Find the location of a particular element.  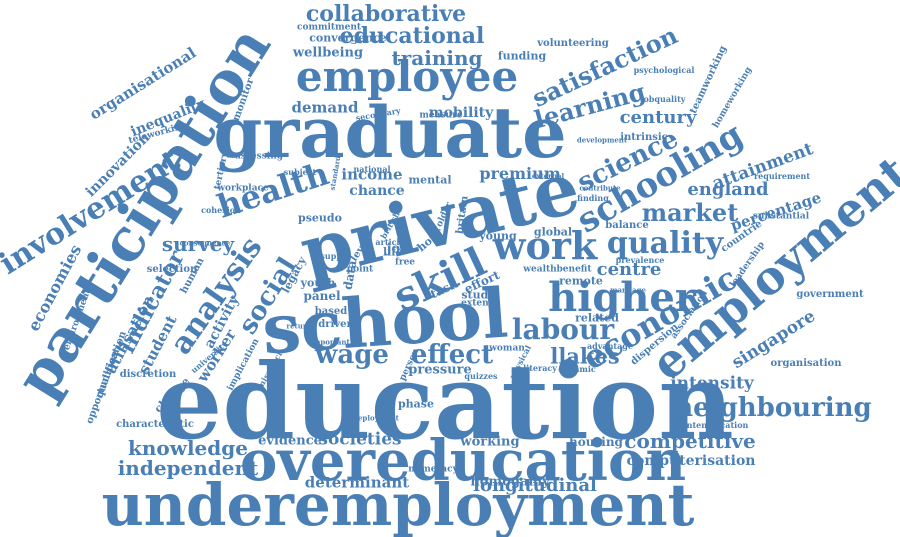

word: assessing is located at coordinates (259, 156).